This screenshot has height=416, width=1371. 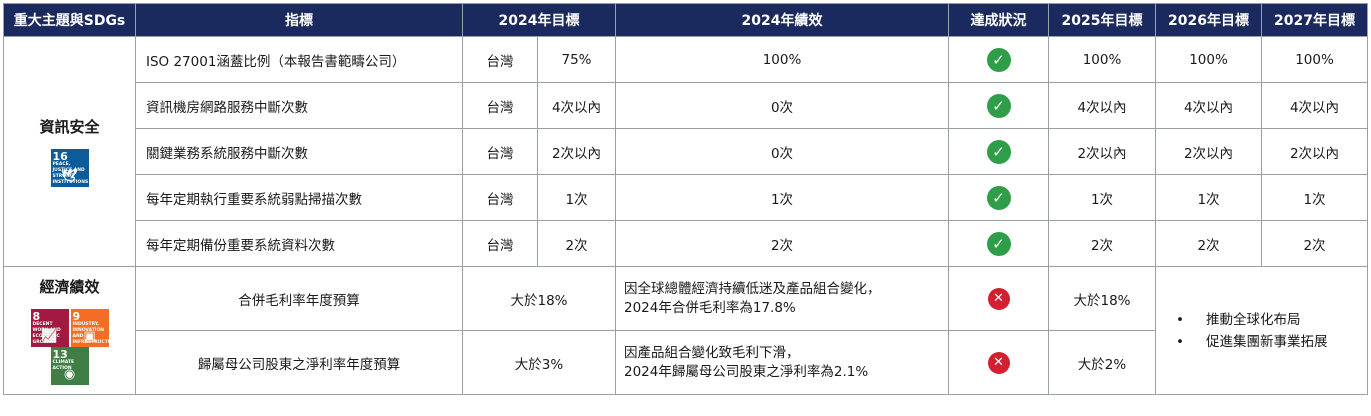 What do you see at coordinates (299, 362) in the screenshot?
I see `indicator-cell: 歸屬母公司股東之淨利率年度預算` at bounding box center [299, 362].